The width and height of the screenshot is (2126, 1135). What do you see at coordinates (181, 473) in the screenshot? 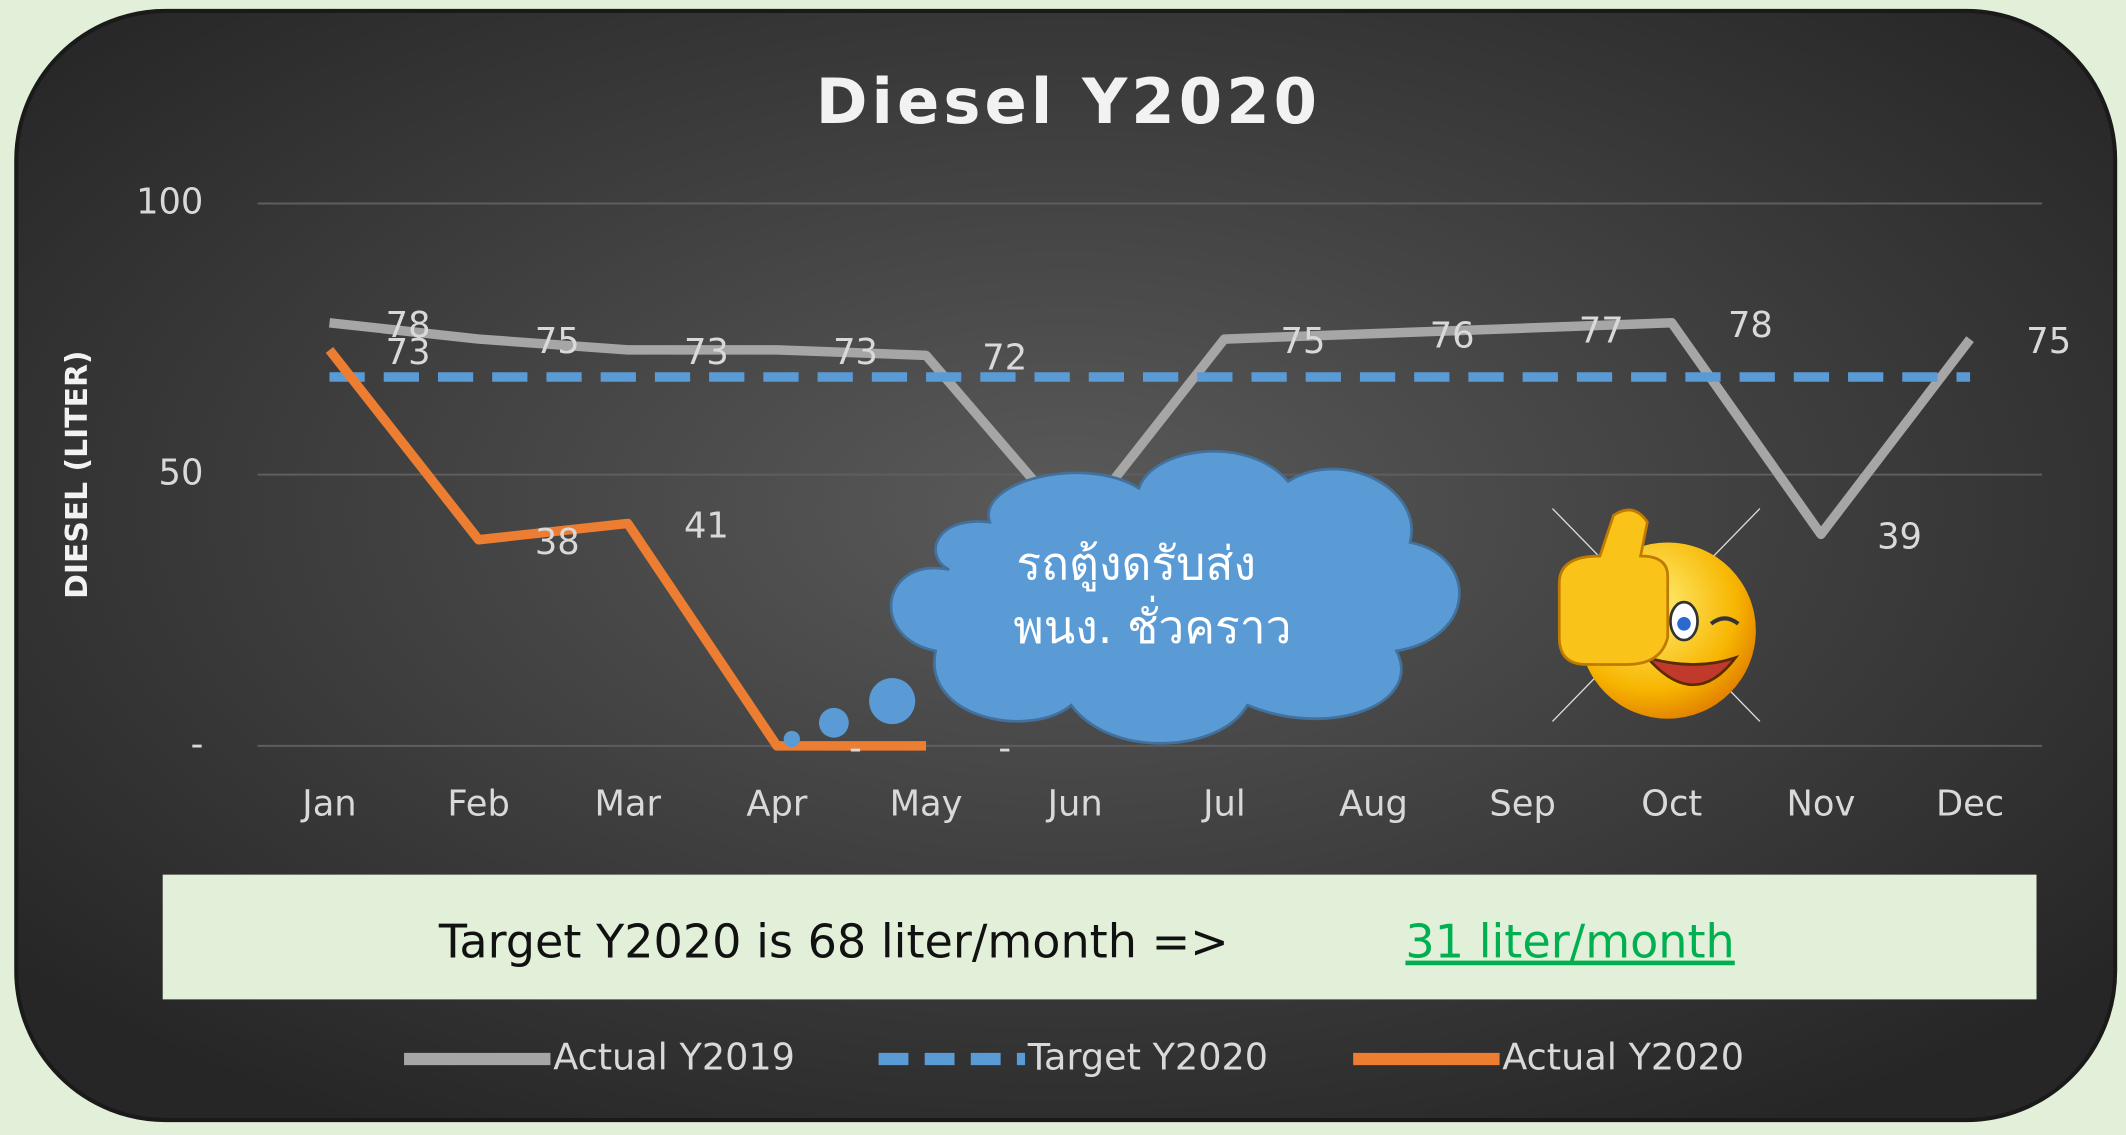
I see `y-tick-label: 50` at bounding box center [181, 473].